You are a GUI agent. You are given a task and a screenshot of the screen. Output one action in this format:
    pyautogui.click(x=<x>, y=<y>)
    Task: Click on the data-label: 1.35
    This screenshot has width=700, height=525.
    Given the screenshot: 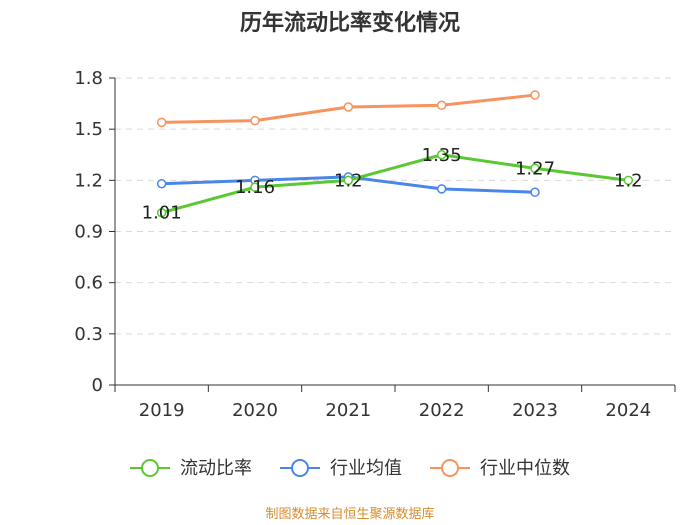 What is the action you would take?
    pyautogui.click(x=442, y=155)
    